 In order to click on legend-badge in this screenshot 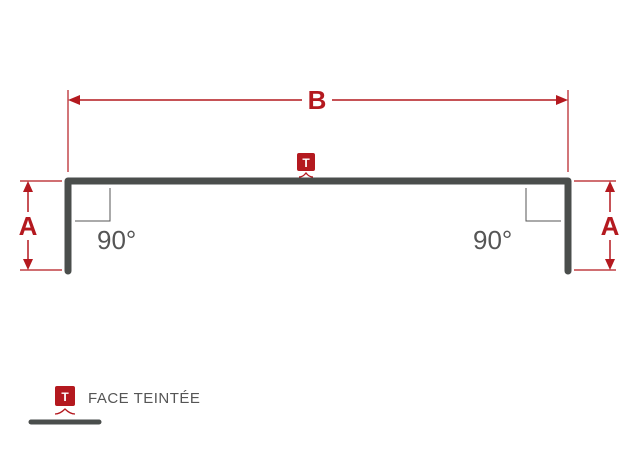, I will do `click(65, 396)`.